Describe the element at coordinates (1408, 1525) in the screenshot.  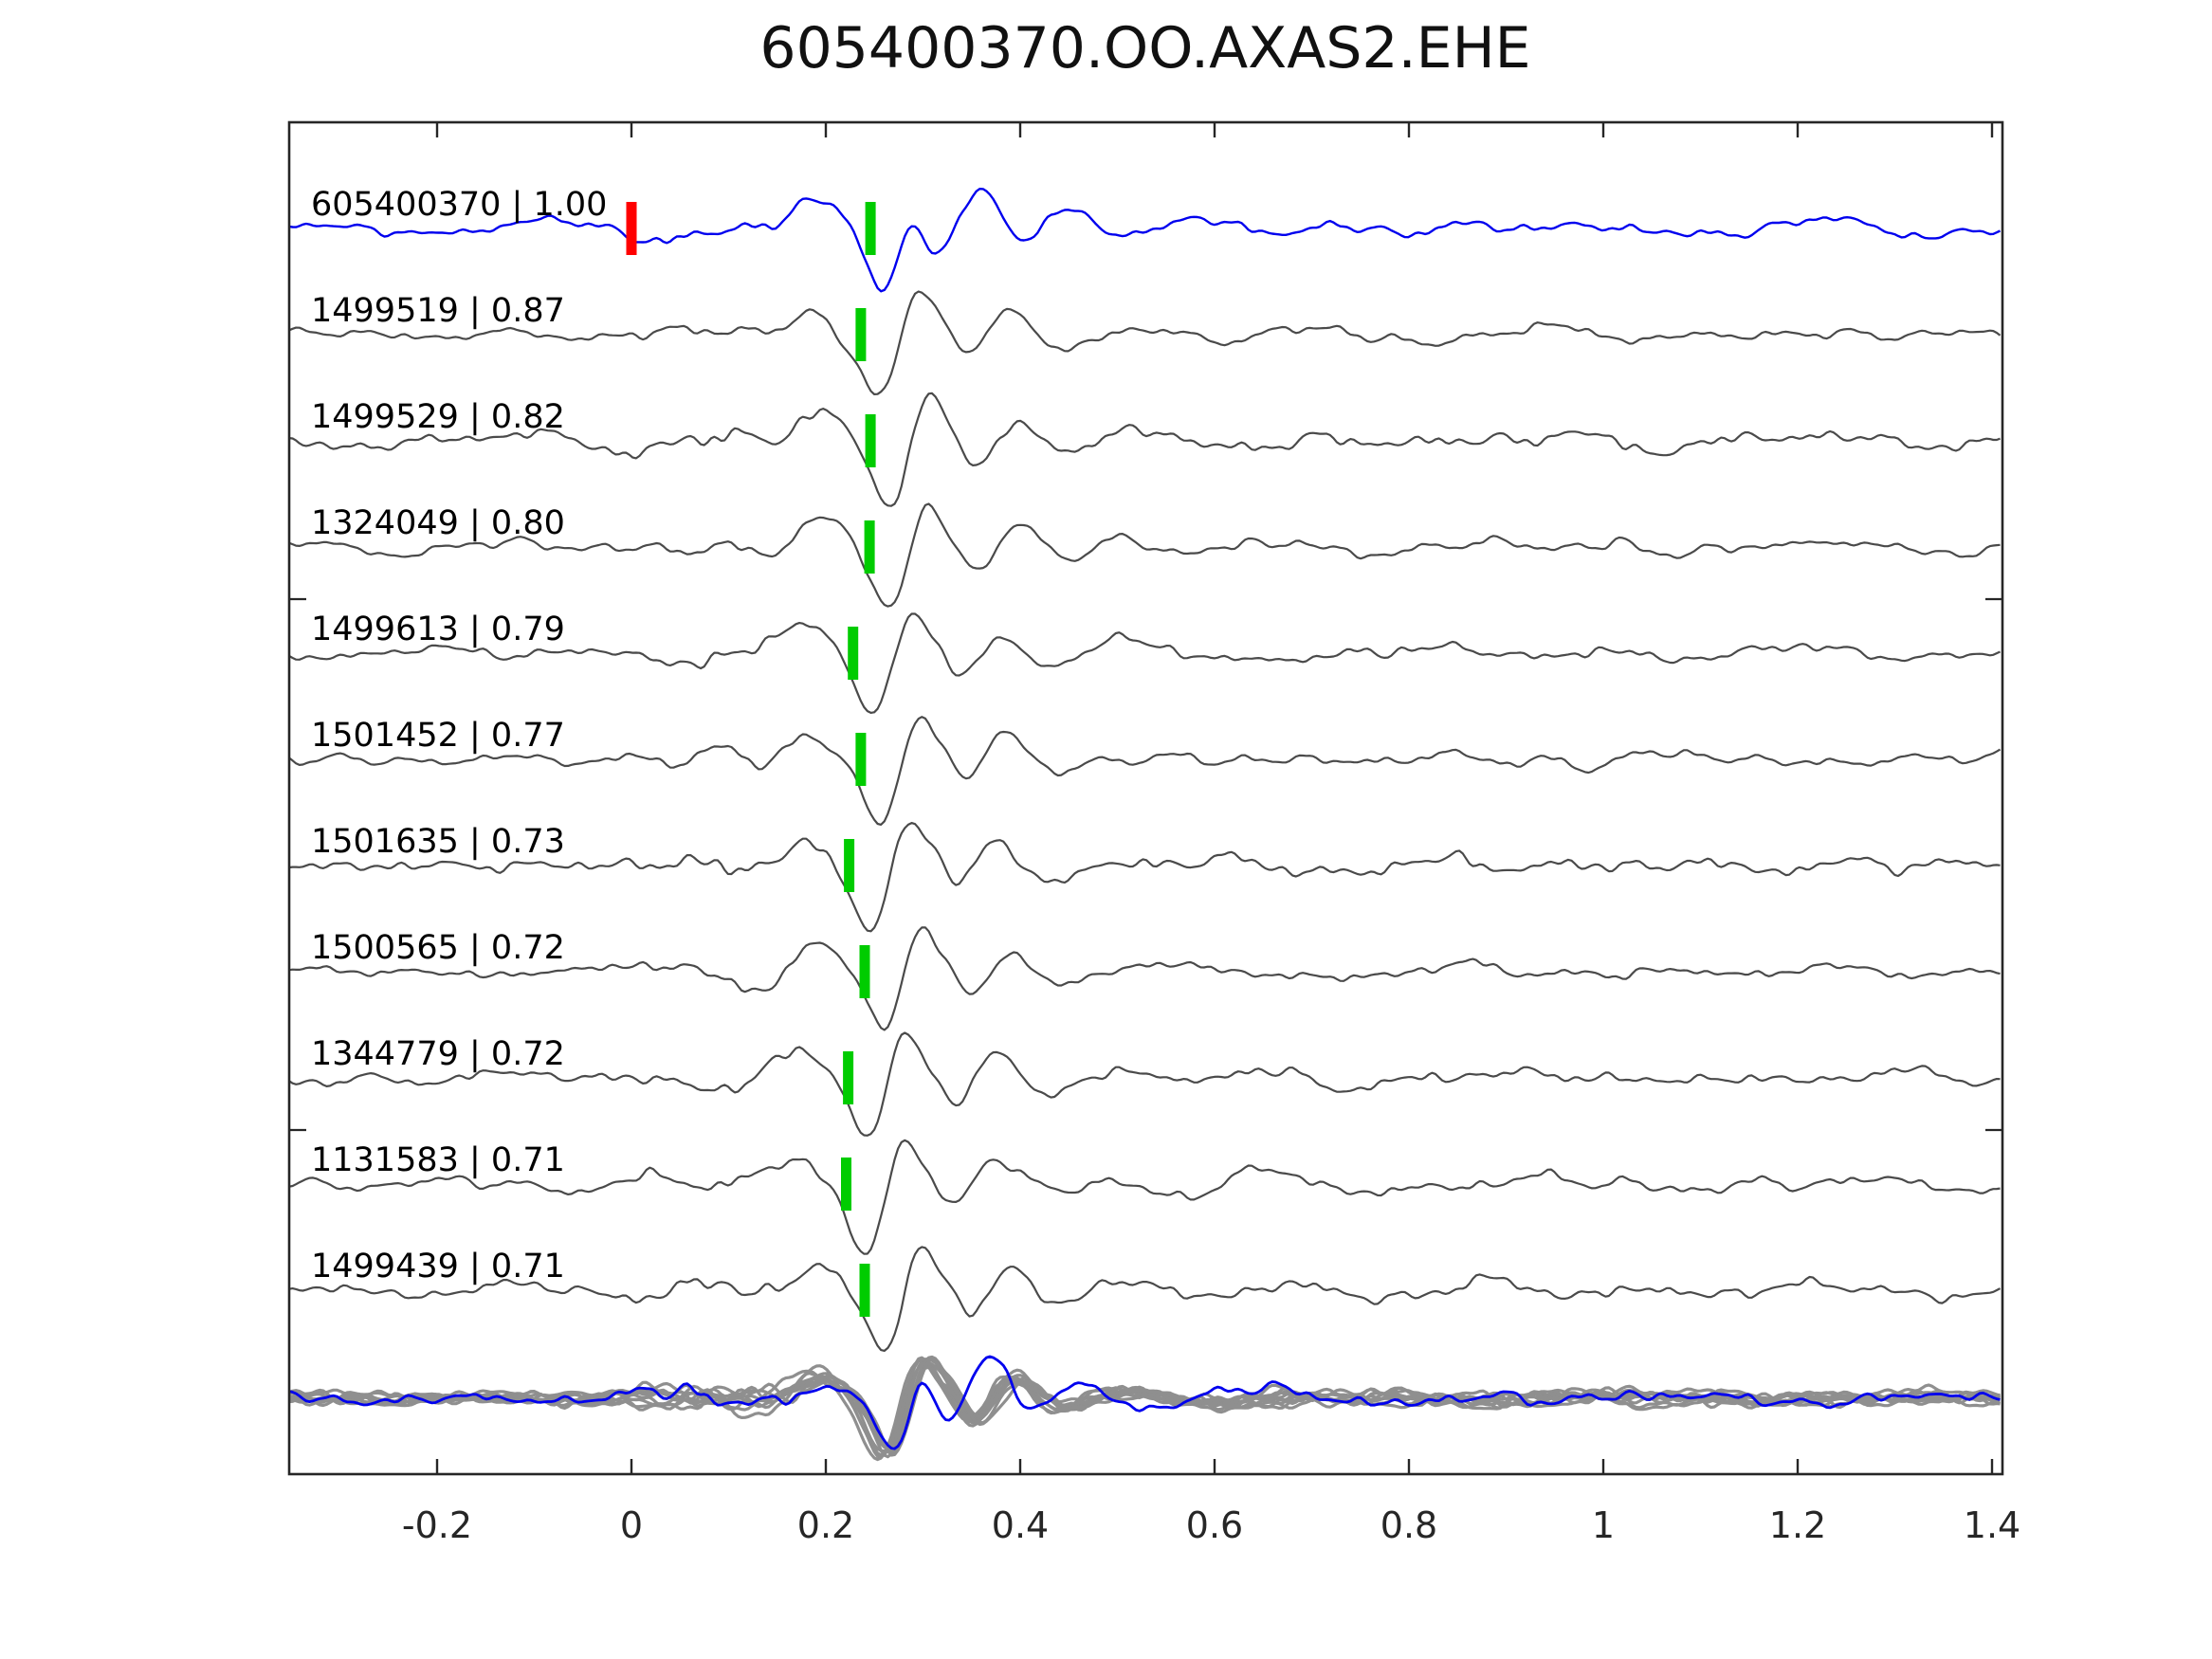
I see `x-axis-tick-label: 0.8` at that location.